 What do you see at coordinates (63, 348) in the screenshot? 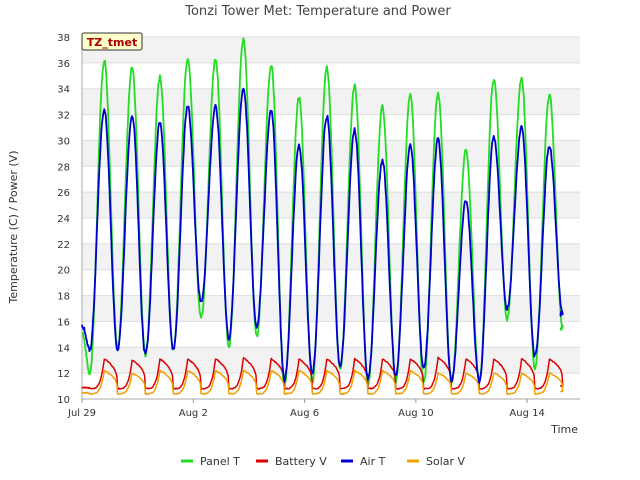
I see `y-tick-label: 14` at bounding box center [63, 348].